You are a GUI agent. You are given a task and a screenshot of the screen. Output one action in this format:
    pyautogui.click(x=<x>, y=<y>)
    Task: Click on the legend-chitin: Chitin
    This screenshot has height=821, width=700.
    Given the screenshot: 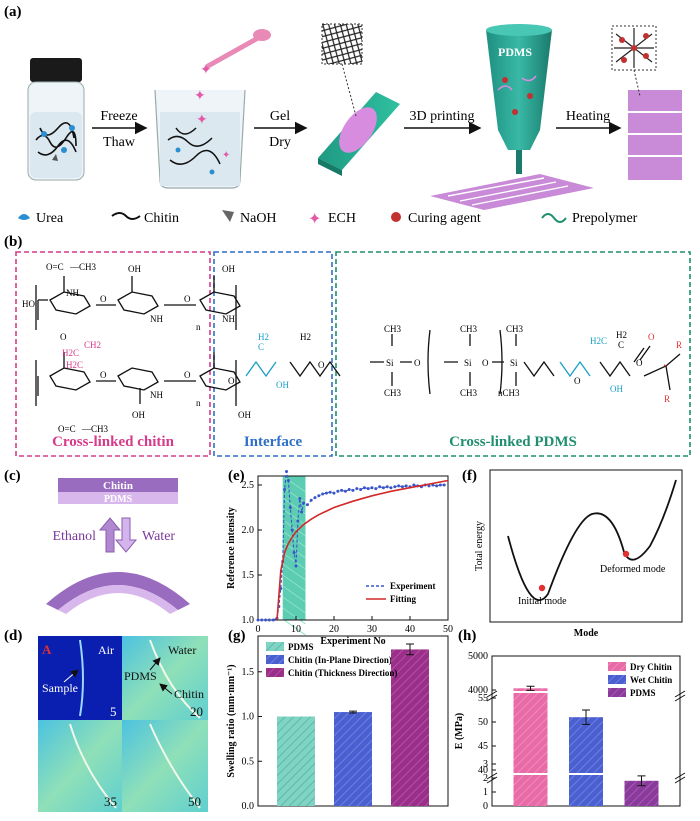 What is the action you would take?
    pyautogui.click(x=161, y=218)
    